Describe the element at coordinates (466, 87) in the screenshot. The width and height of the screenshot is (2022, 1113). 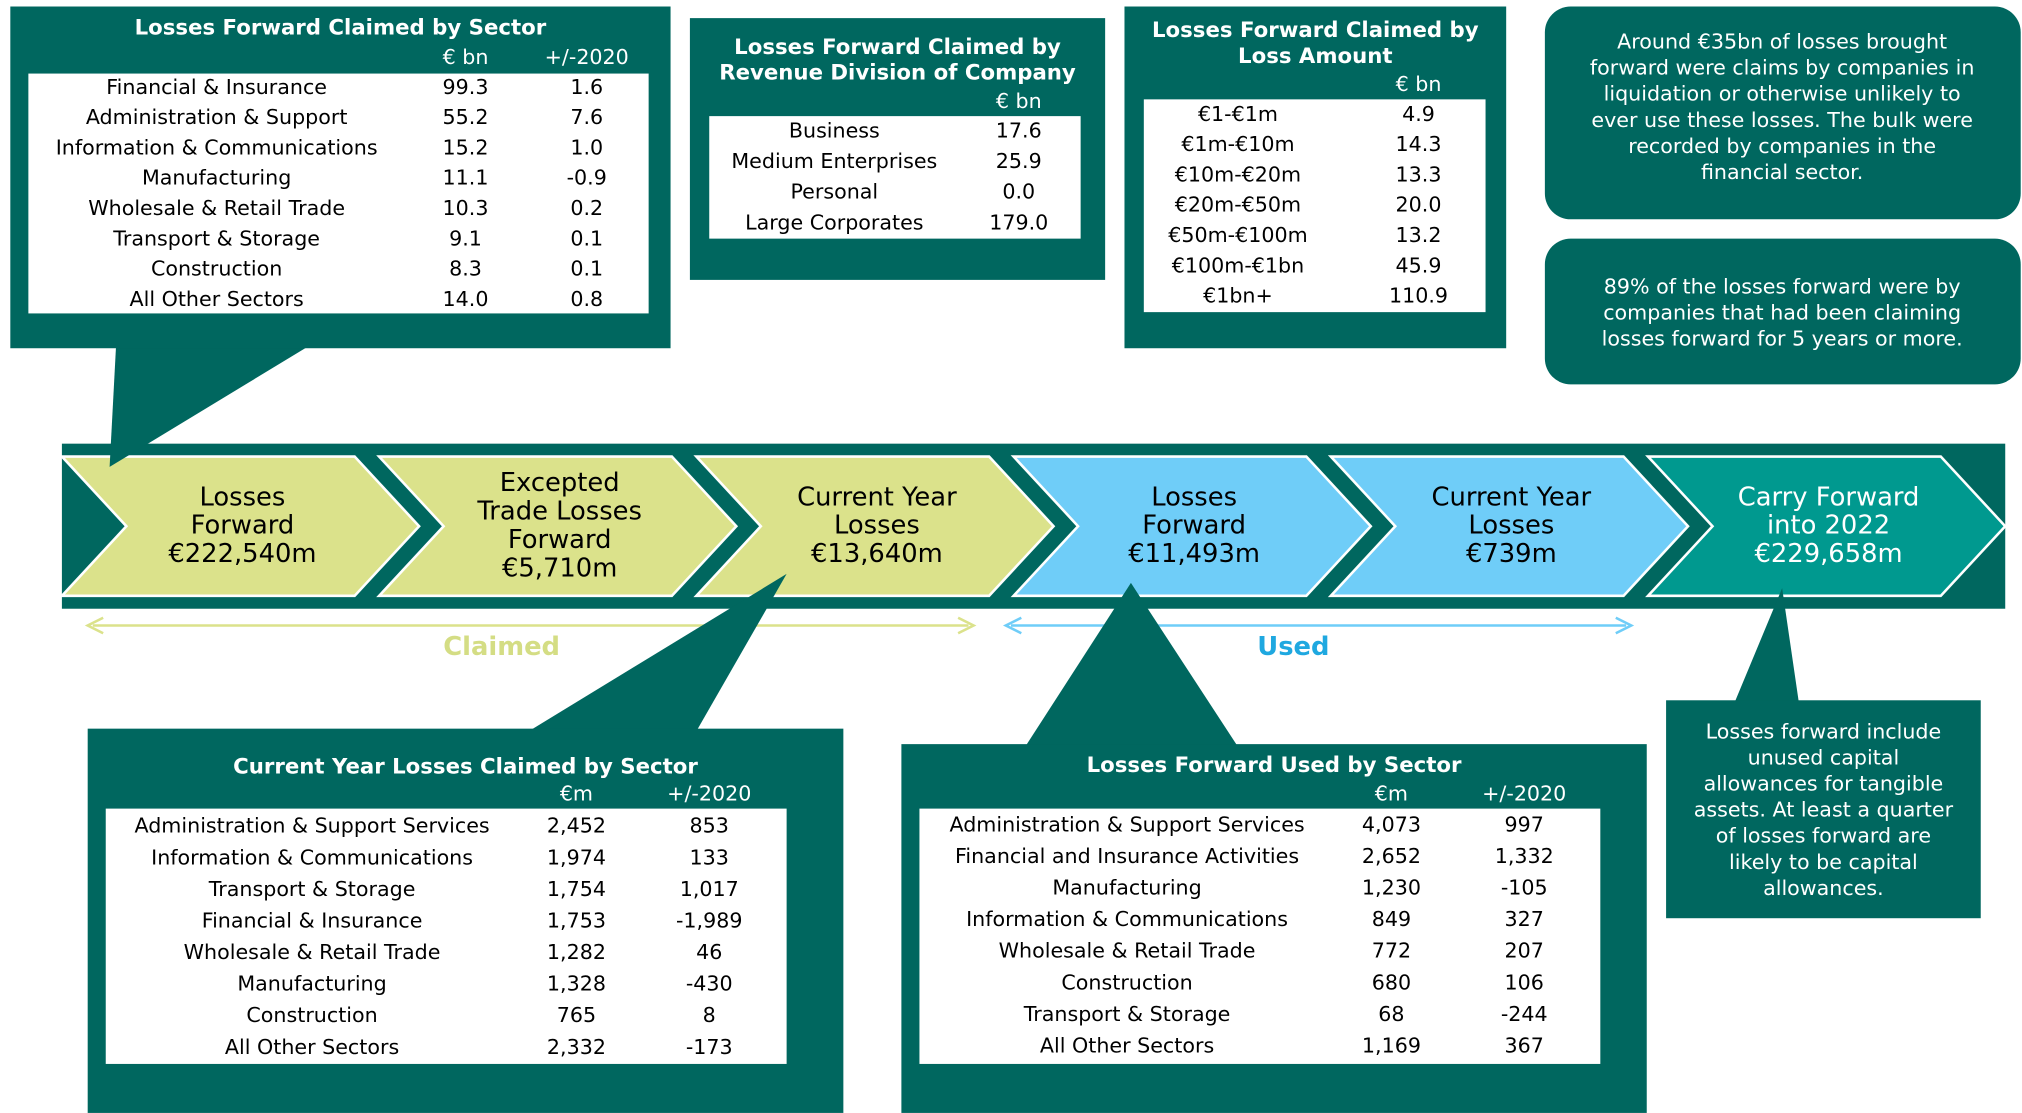
I see `table-cell: 99.3` at that location.